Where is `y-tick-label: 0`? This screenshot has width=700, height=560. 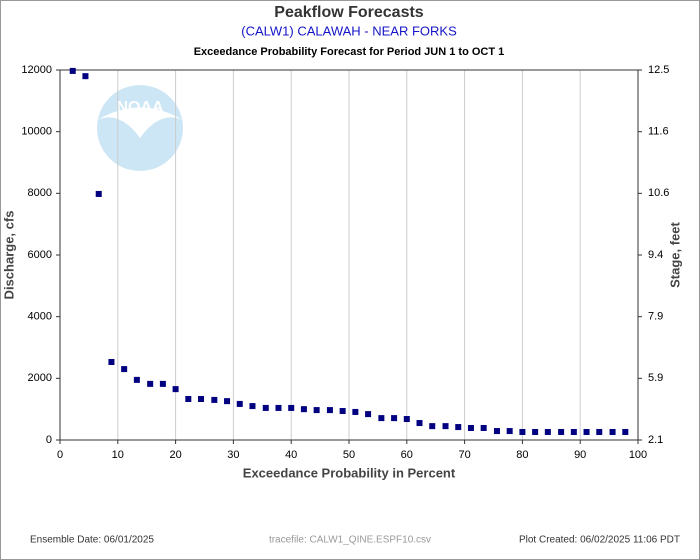
y-tick-label: 0 is located at coordinates (49, 440).